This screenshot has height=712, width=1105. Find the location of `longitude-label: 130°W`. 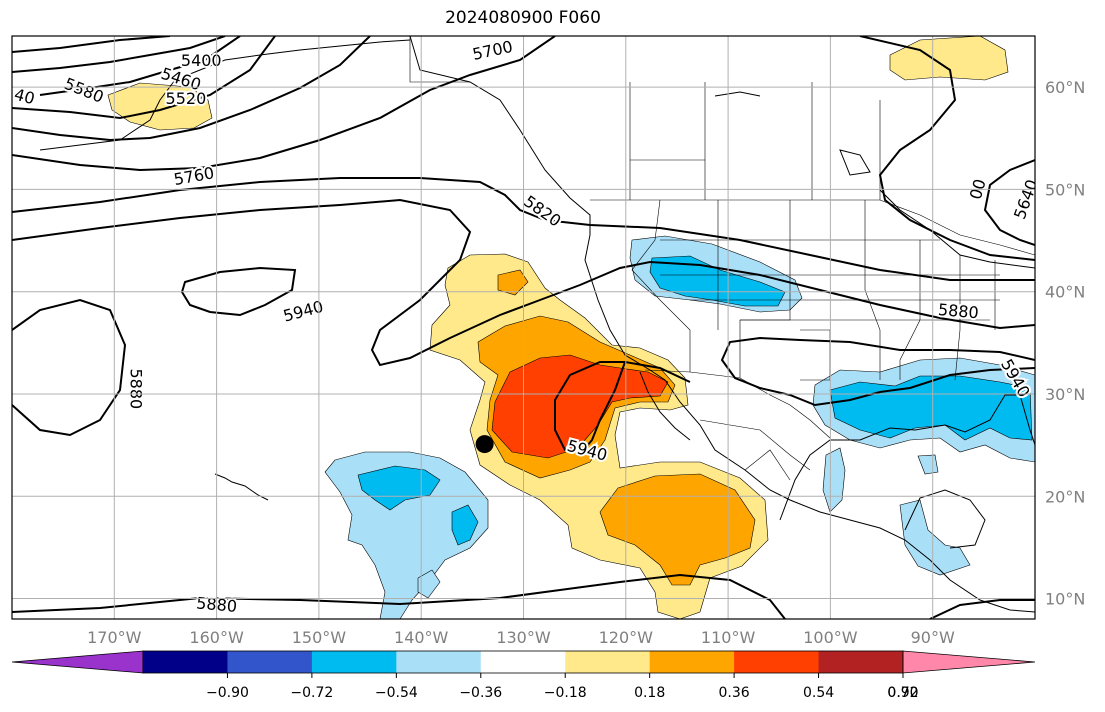

longitude-label: 130°W is located at coordinates (523, 637).